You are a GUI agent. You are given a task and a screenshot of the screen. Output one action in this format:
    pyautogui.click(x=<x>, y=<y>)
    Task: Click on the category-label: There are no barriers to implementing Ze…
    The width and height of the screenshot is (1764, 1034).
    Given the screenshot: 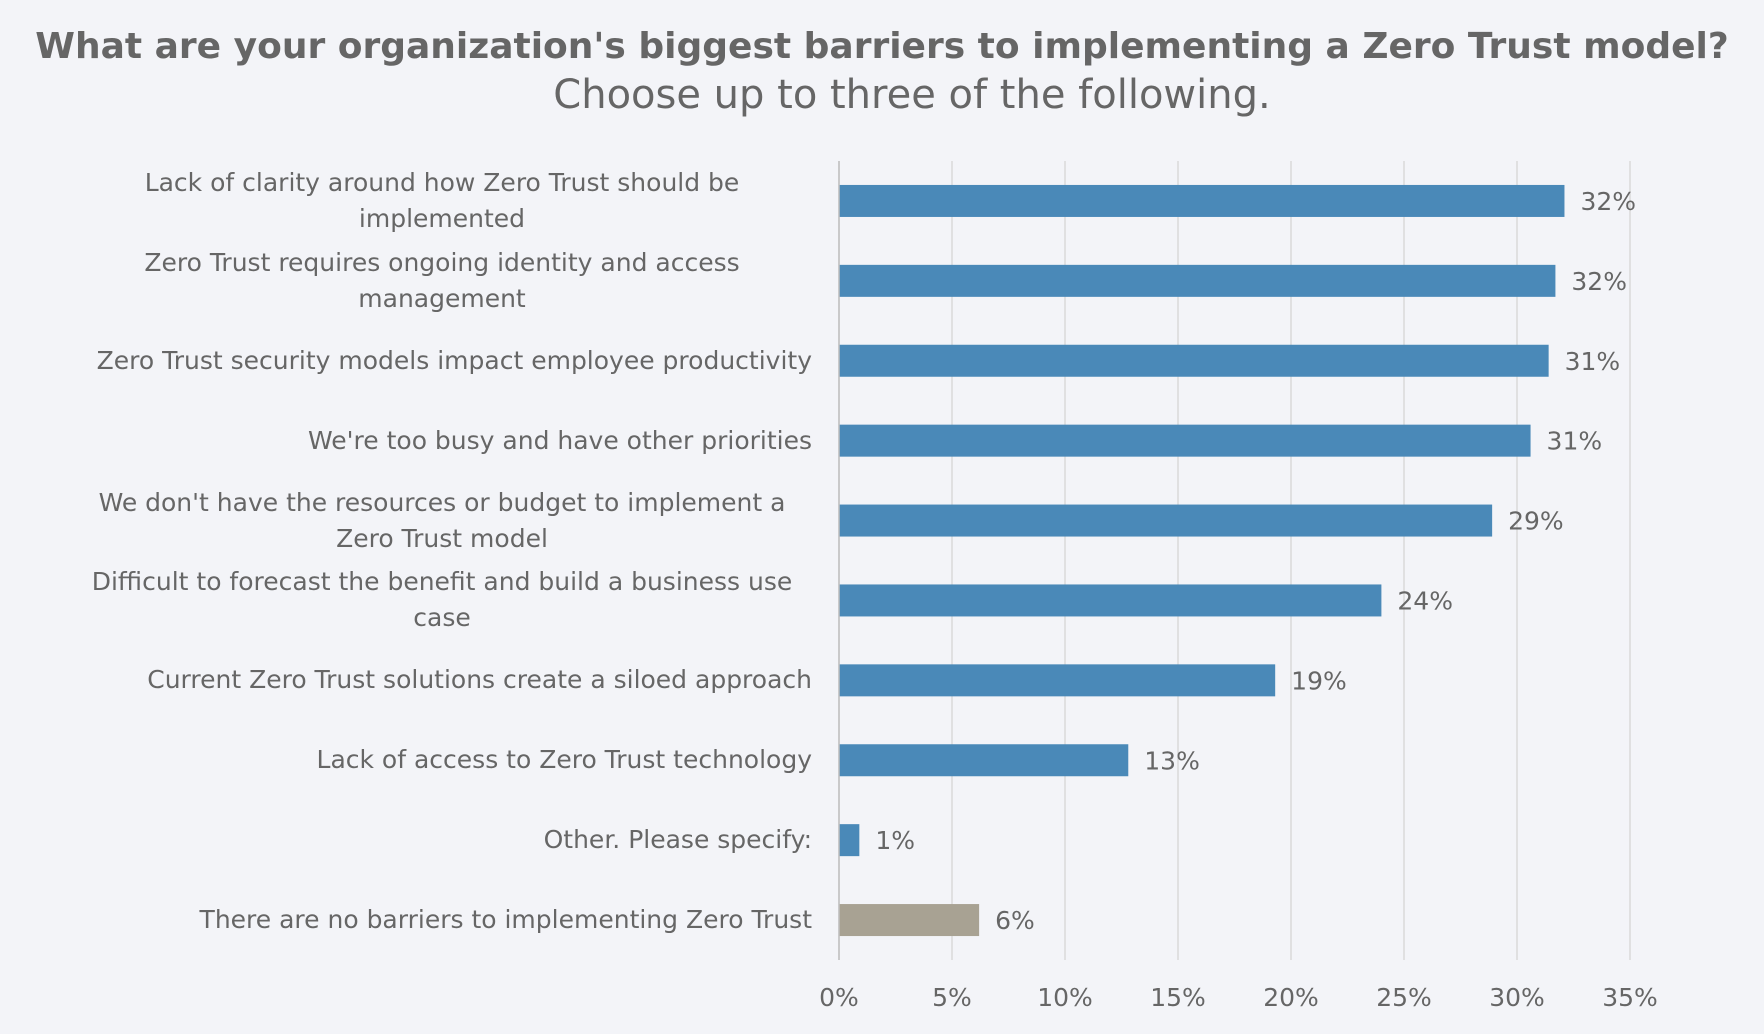 What is the action you would take?
    pyautogui.click(x=442, y=920)
    